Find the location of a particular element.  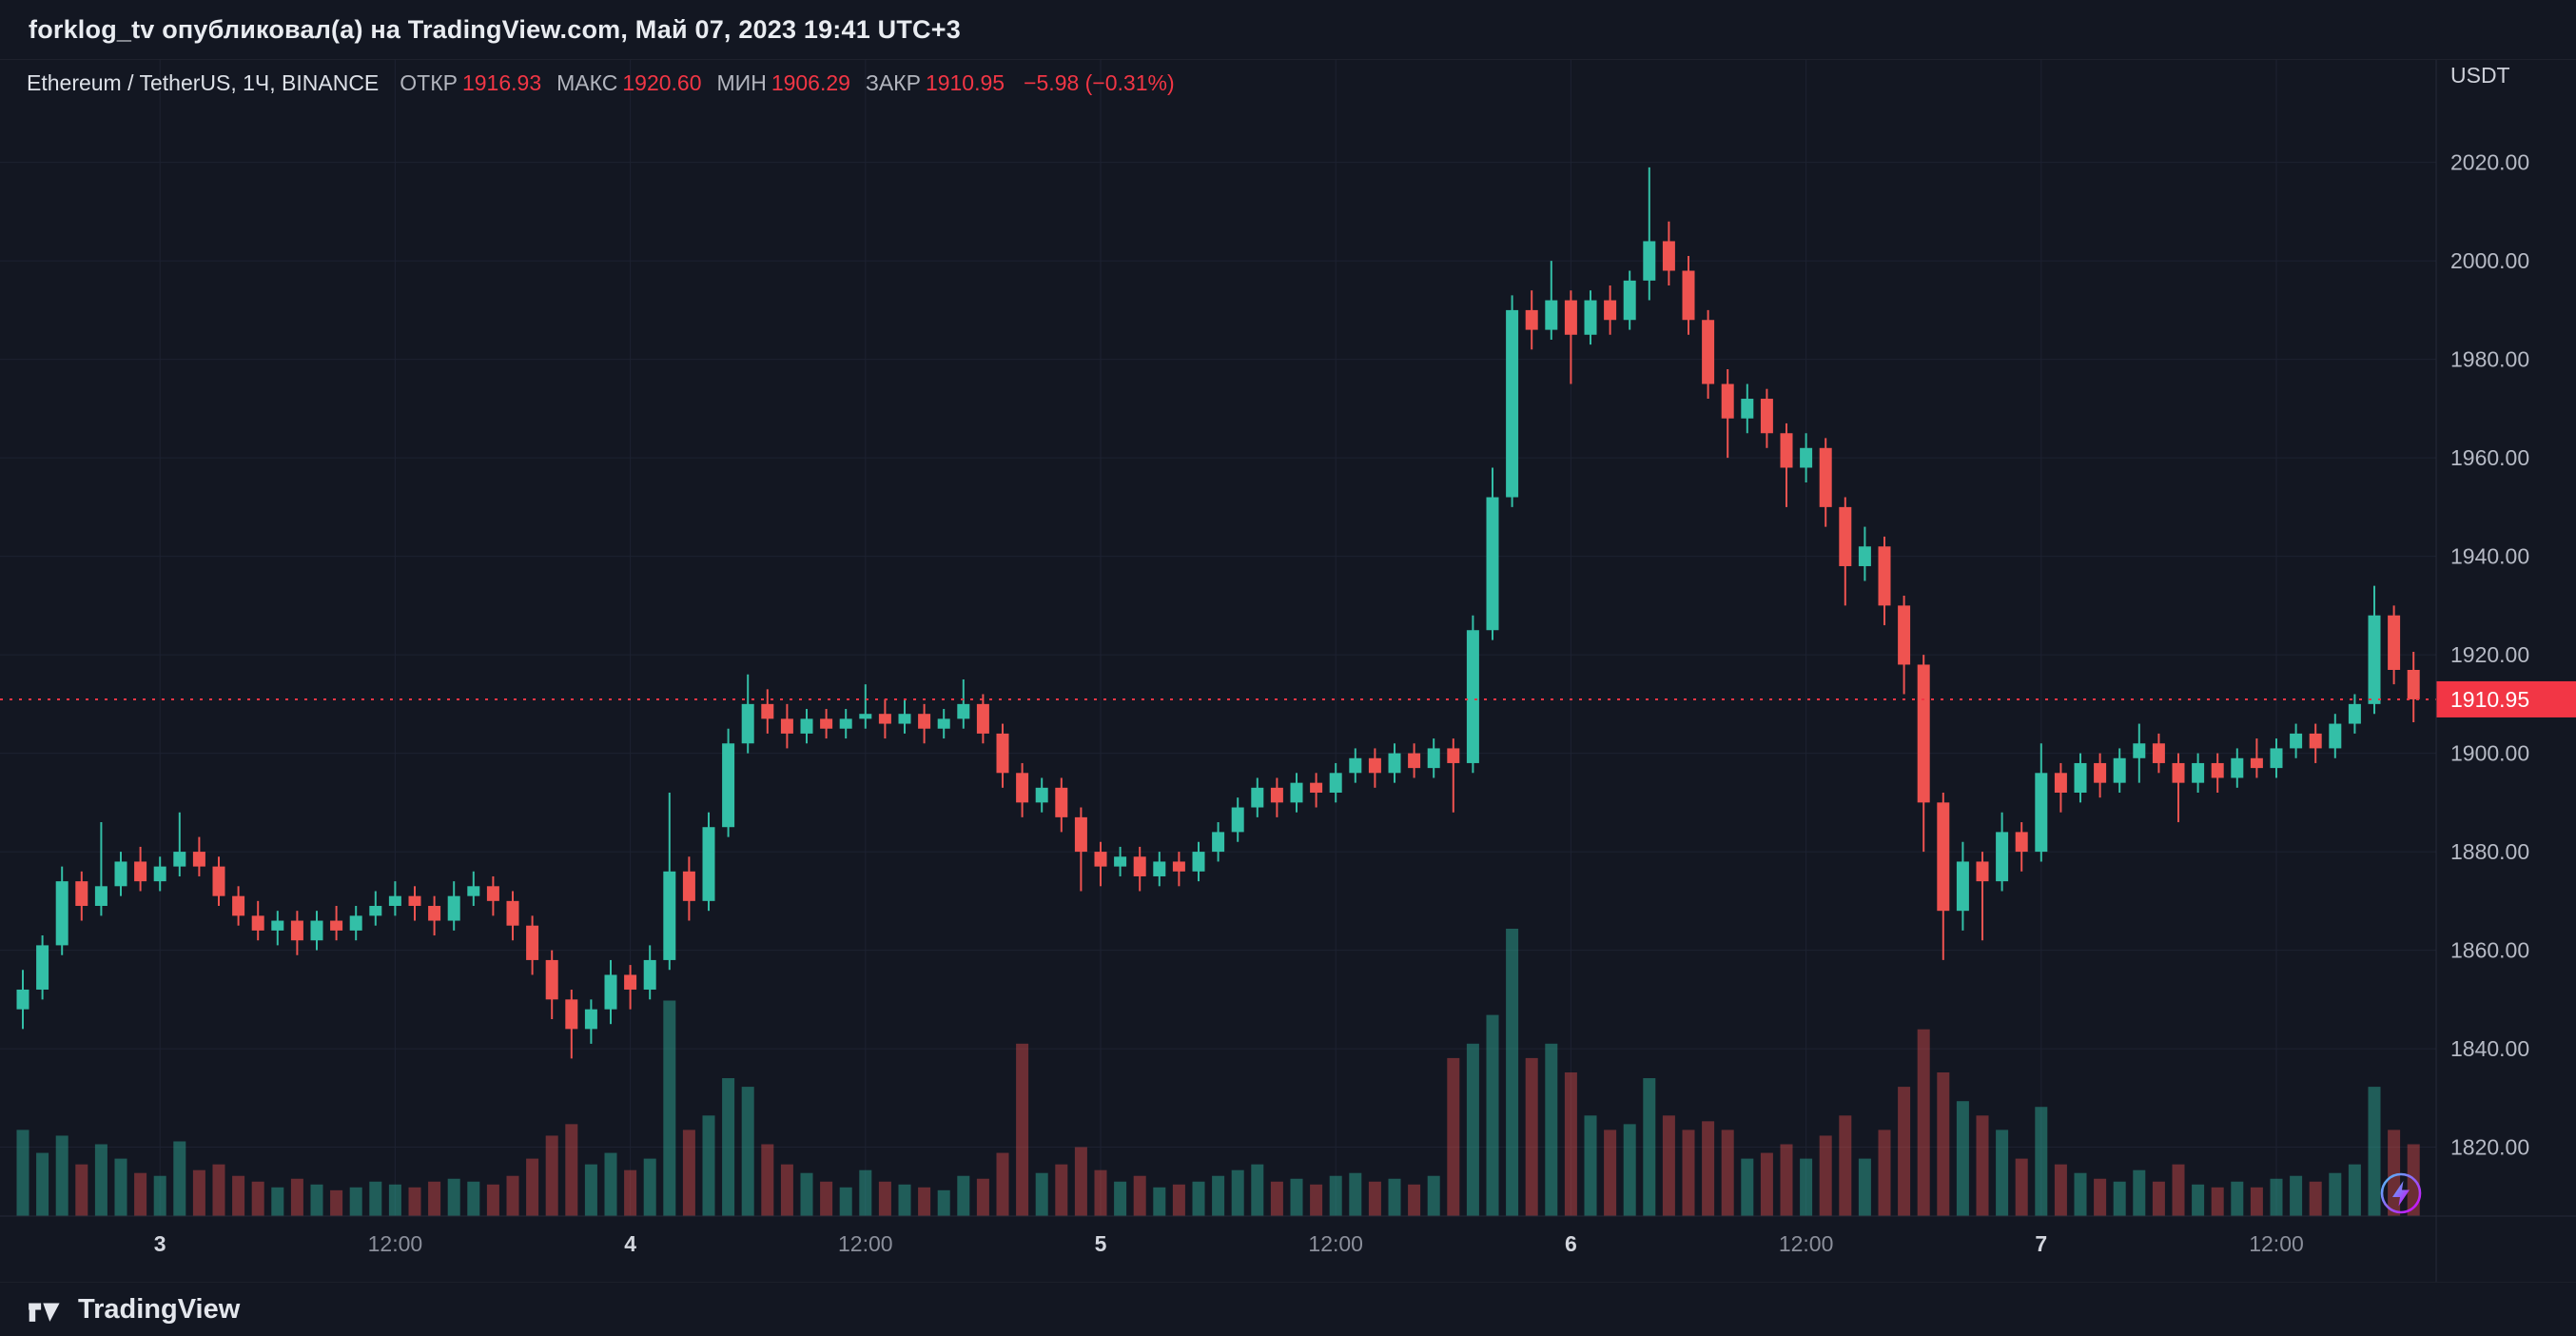

low-value: 1906.29 is located at coordinates (811, 82).